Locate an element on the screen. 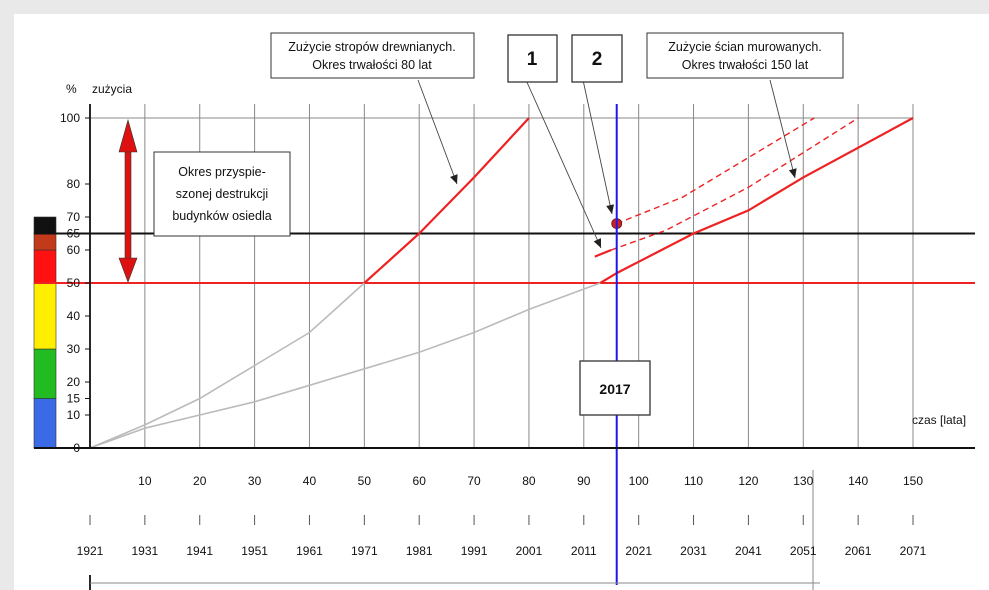 This screenshot has height=590, width=989. x-tick-label: 80 is located at coordinates (529, 481).